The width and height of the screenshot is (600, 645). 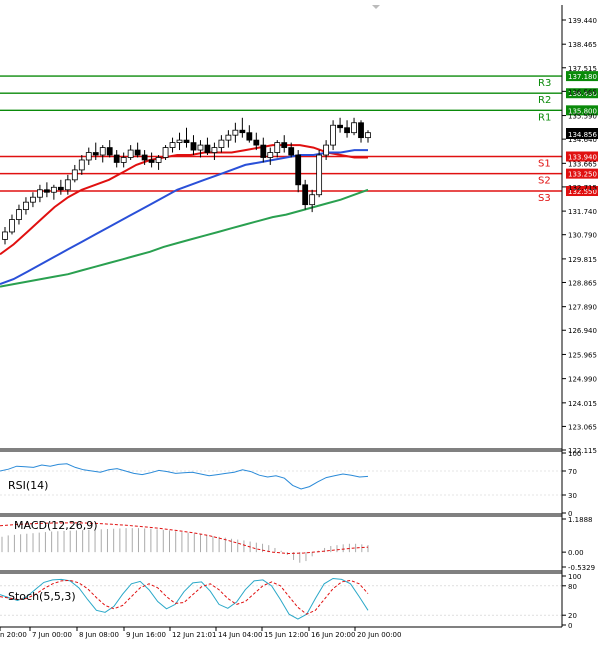 I want to click on level-price-label: 136.490, so click(x=582, y=94).